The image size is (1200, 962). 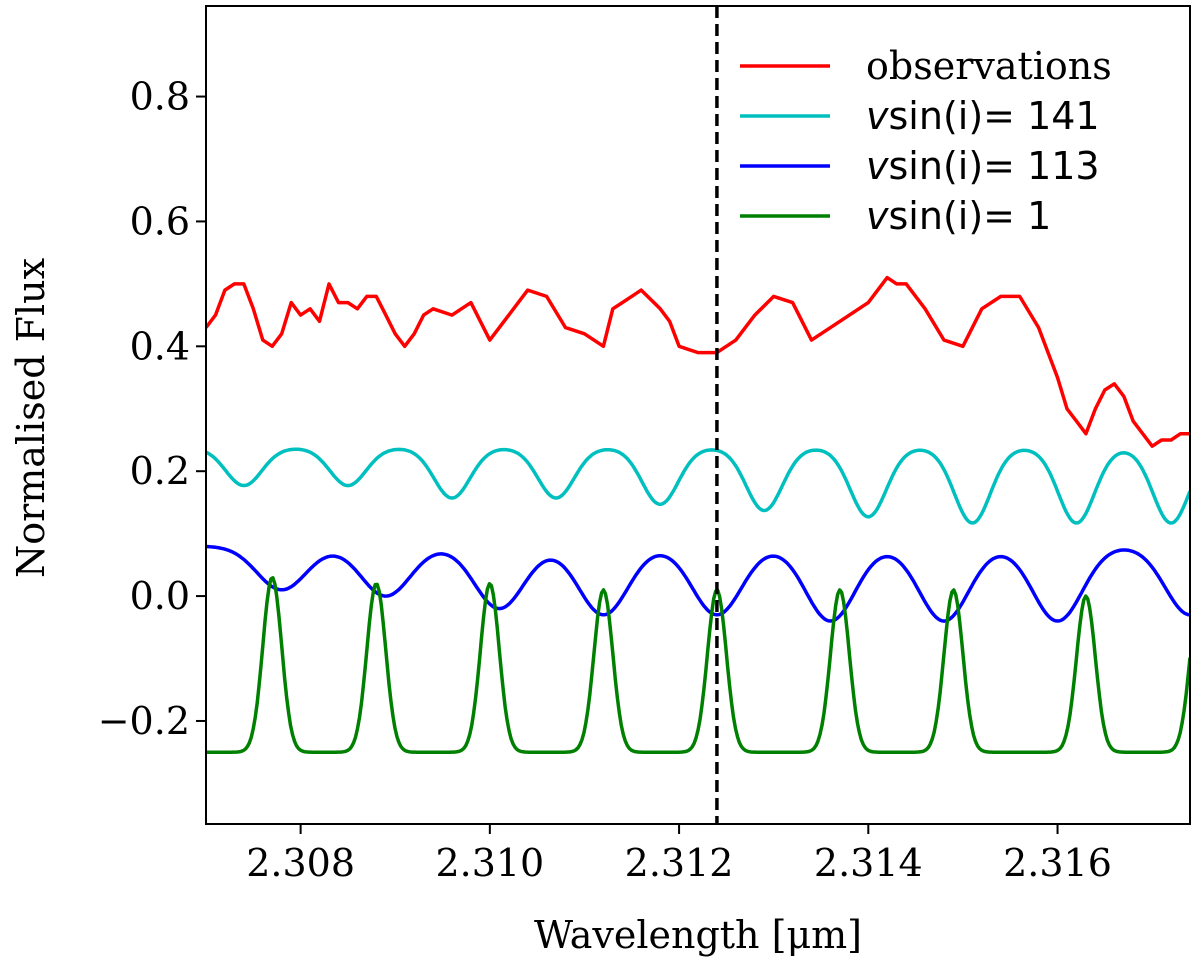 What do you see at coordinates (989, 66) in the screenshot?
I see `legend-label-observations: observations` at bounding box center [989, 66].